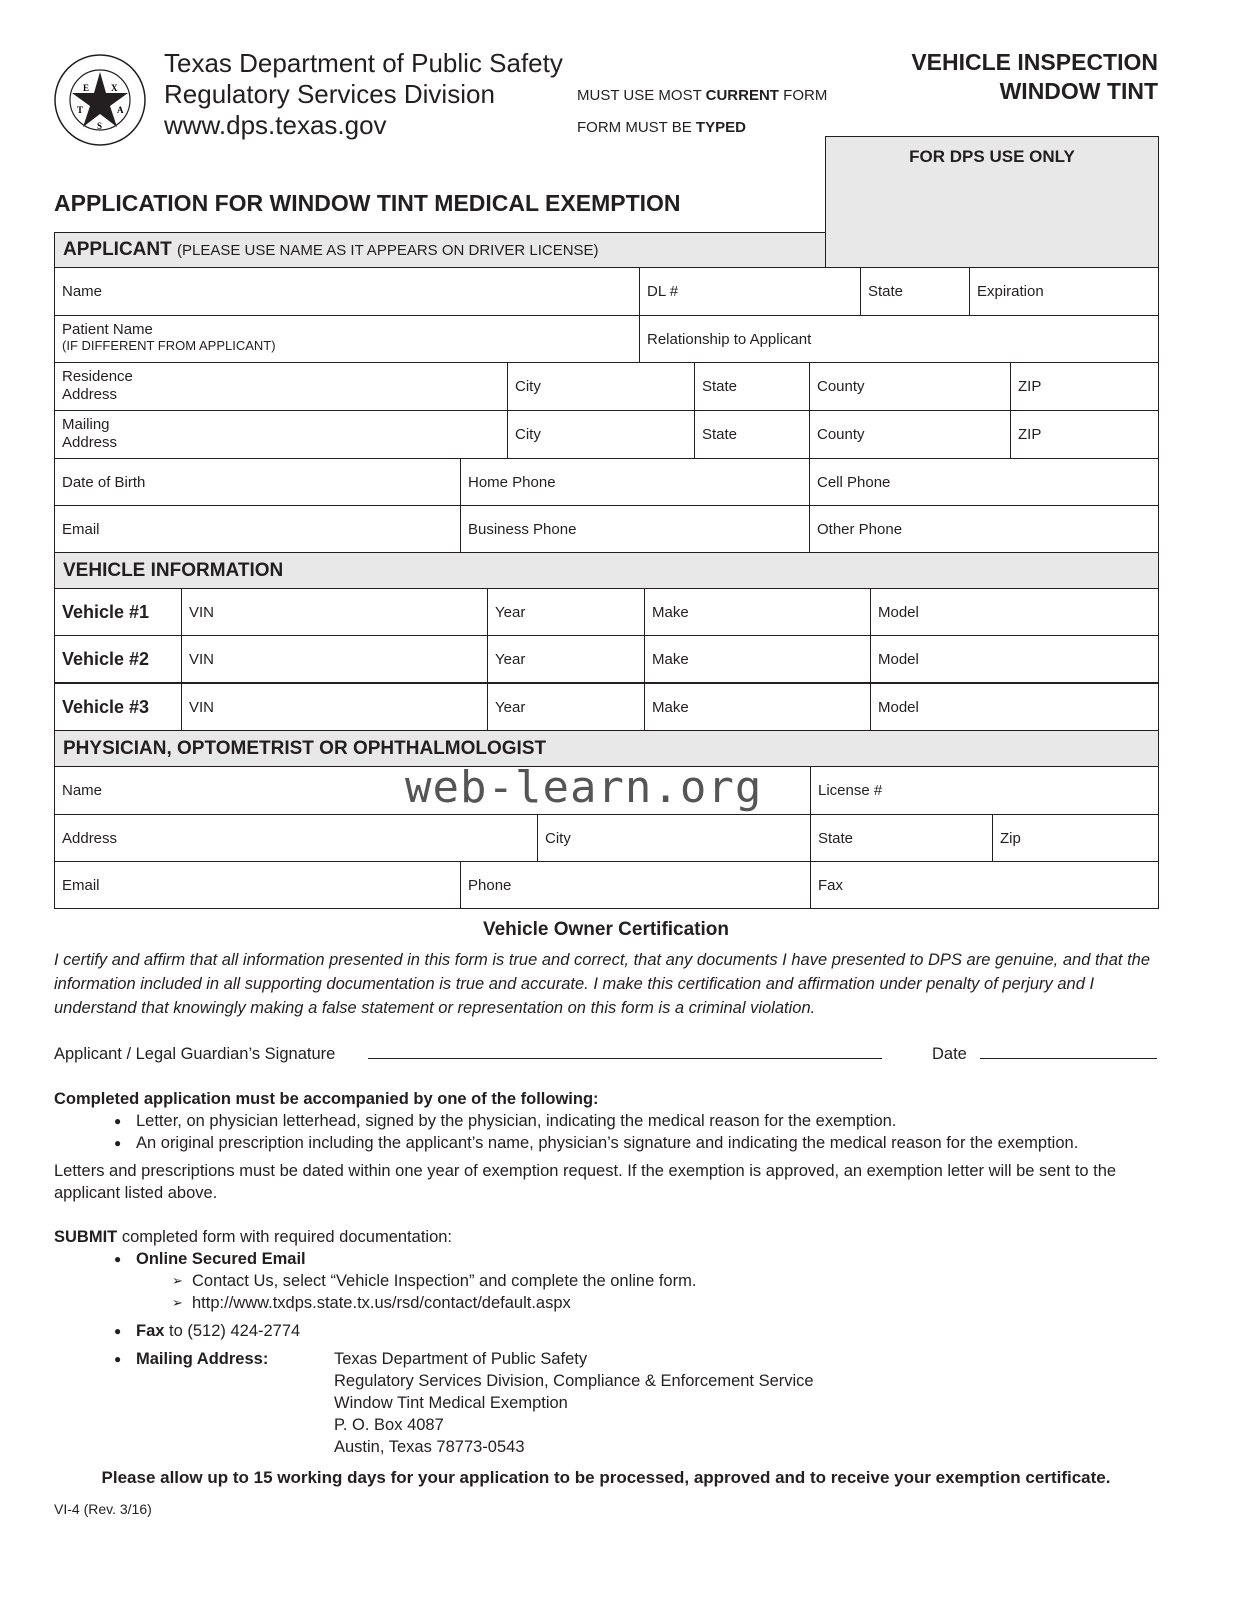 This screenshot has height=1603, width=1239. Describe the element at coordinates (275, 125) in the screenshot. I see `website-link: www.dps.texas.gov` at that location.